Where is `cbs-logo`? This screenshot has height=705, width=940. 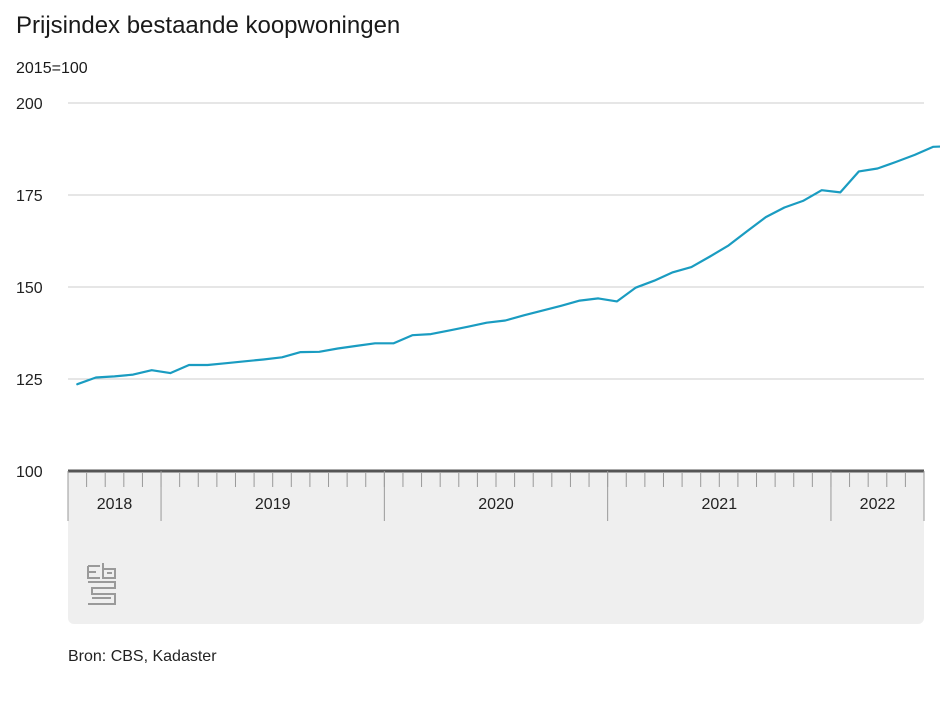 cbs-logo is located at coordinates (101, 584).